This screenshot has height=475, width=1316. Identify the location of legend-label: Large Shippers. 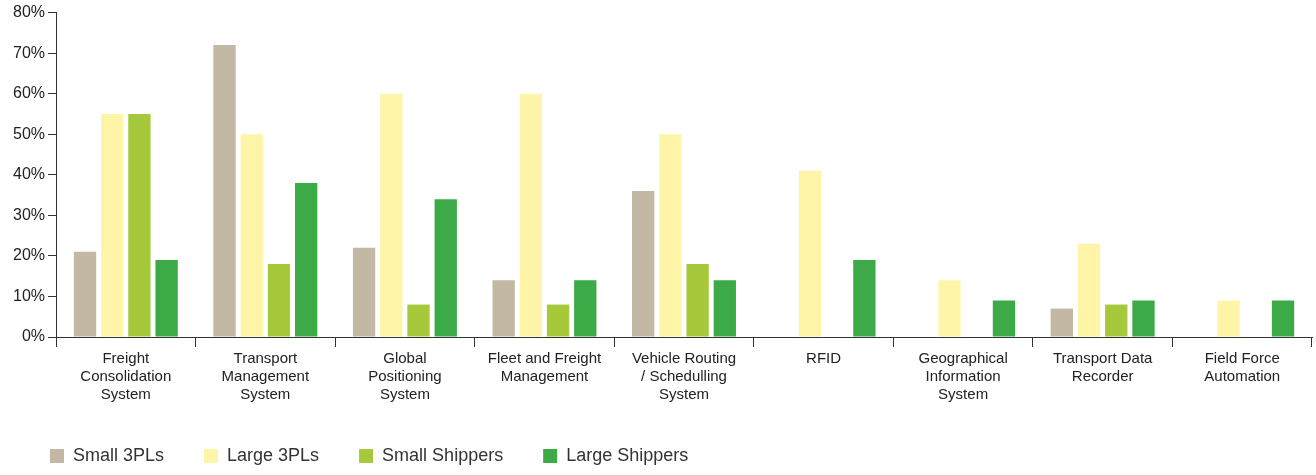
(627, 454).